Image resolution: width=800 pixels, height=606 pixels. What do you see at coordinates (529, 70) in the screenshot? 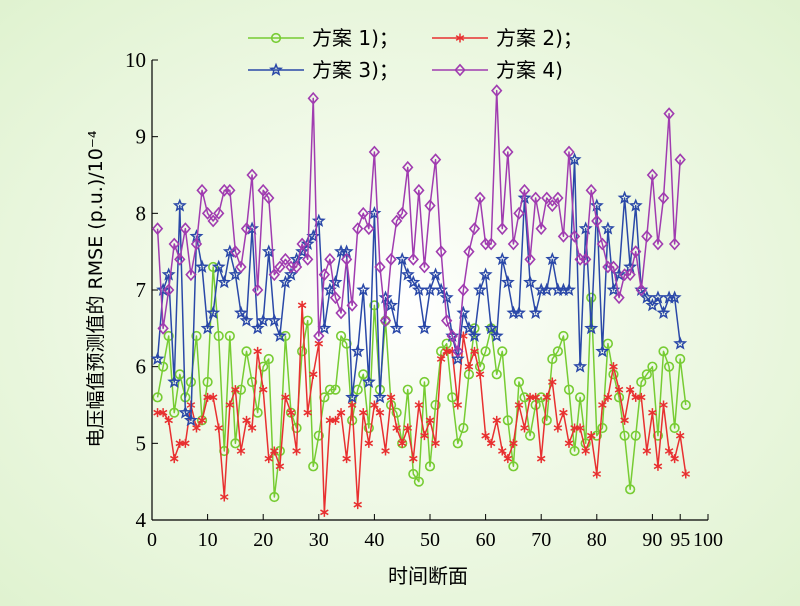
I see `legend-label: 方案 4)` at bounding box center [529, 70].